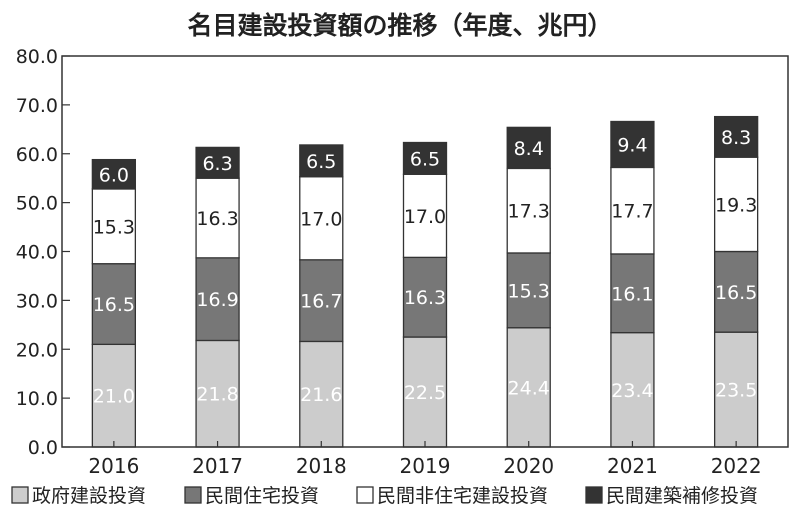 The height and width of the screenshot is (516, 800). I want to click on bar-value-label: 8.4, so click(529, 149).